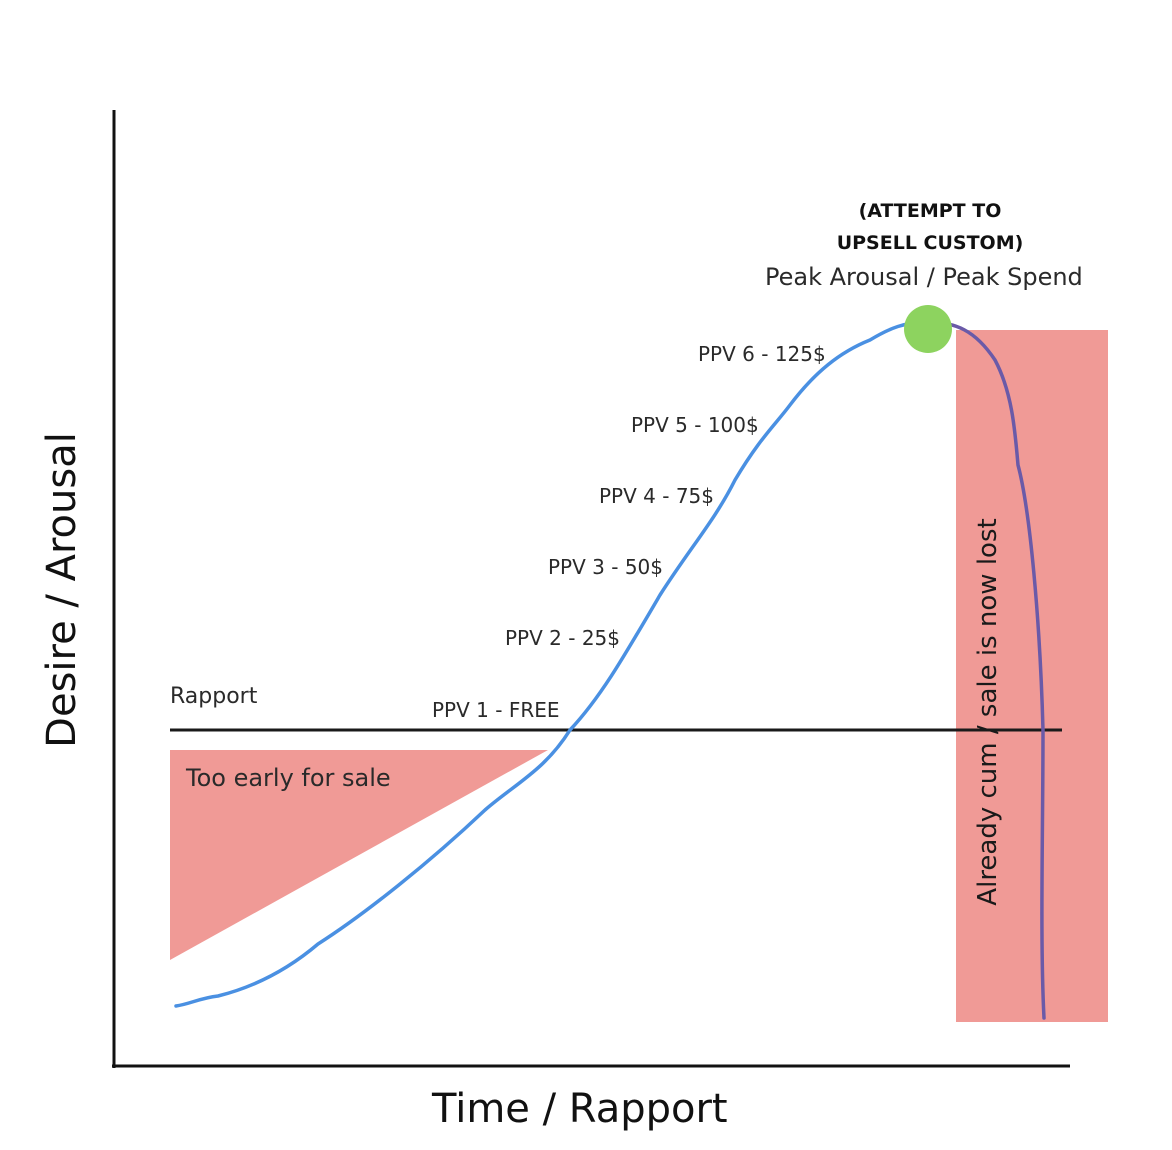 Image resolution: width=1172 pixels, height=1150 pixels. Describe the element at coordinates (656, 496) in the screenshot. I see `ppv-step-label: PPV 4 - 75$` at that location.